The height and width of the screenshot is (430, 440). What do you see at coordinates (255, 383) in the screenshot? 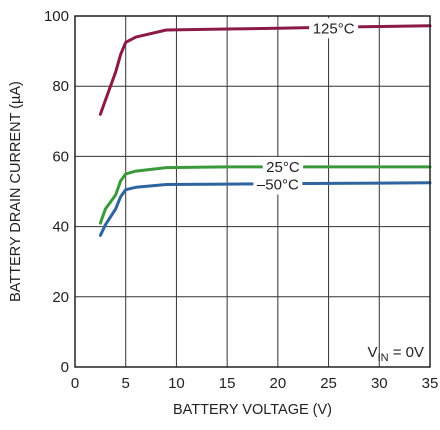
I see `x-tick-labels: 0 5 10 15 20 25 30 35` at bounding box center [255, 383].